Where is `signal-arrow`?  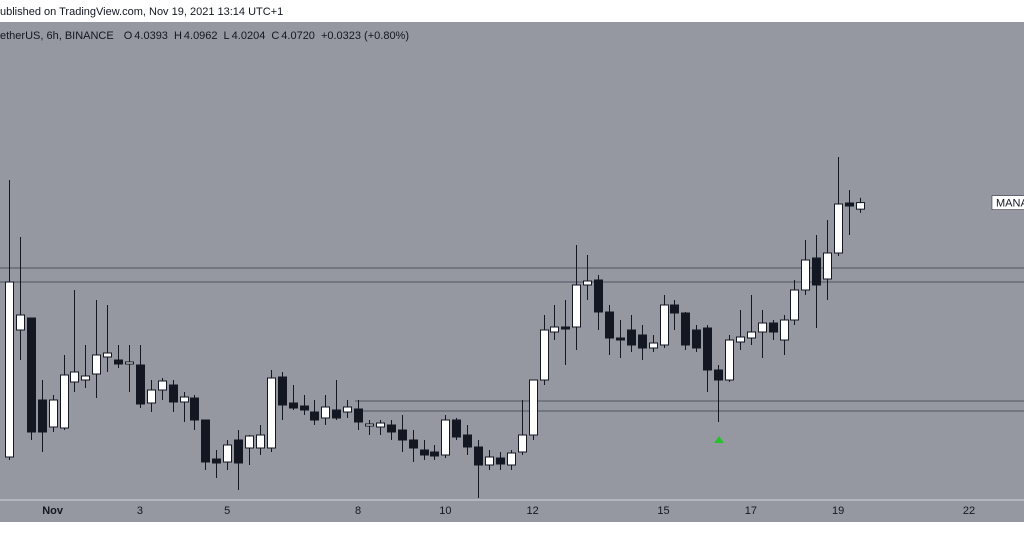 signal-arrow is located at coordinates (719, 439).